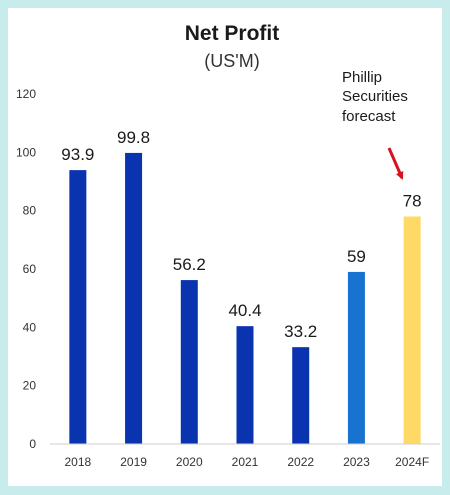 The width and height of the screenshot is (450, 495). Describe the element at coordinates (26, 94) in the screenshot. I see `y-tick-label: 120` at that location.